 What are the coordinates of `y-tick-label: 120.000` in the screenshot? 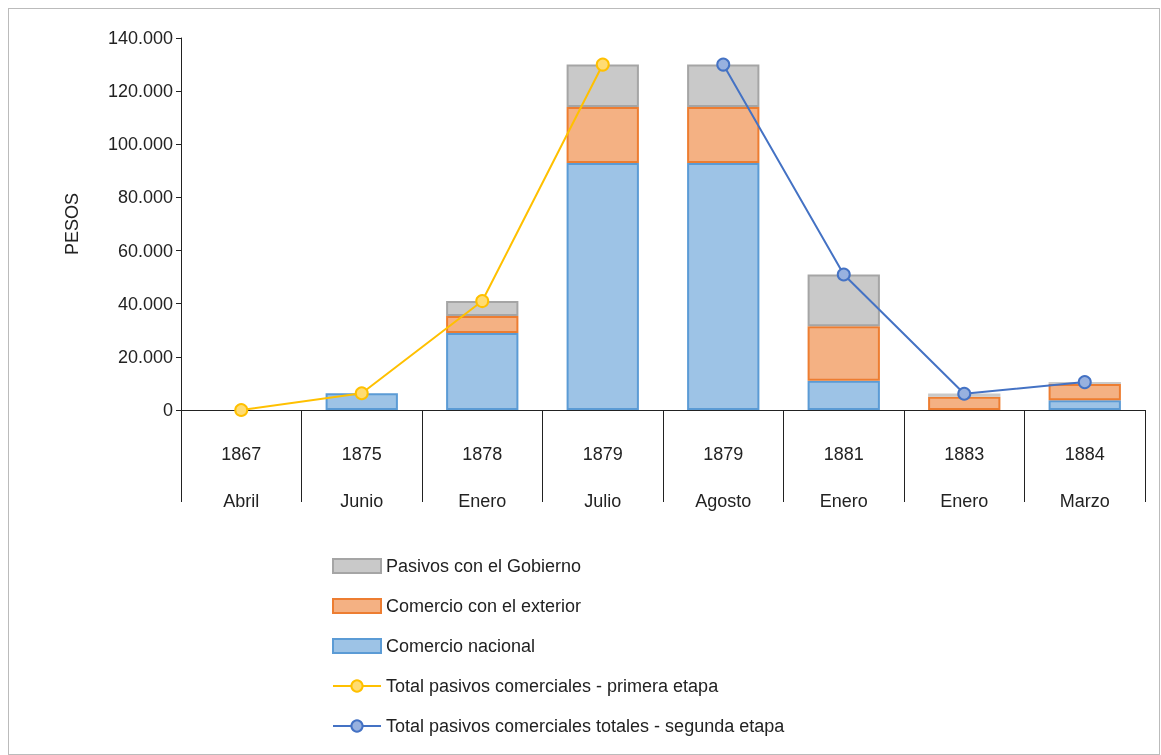 It's located at (140, 91).